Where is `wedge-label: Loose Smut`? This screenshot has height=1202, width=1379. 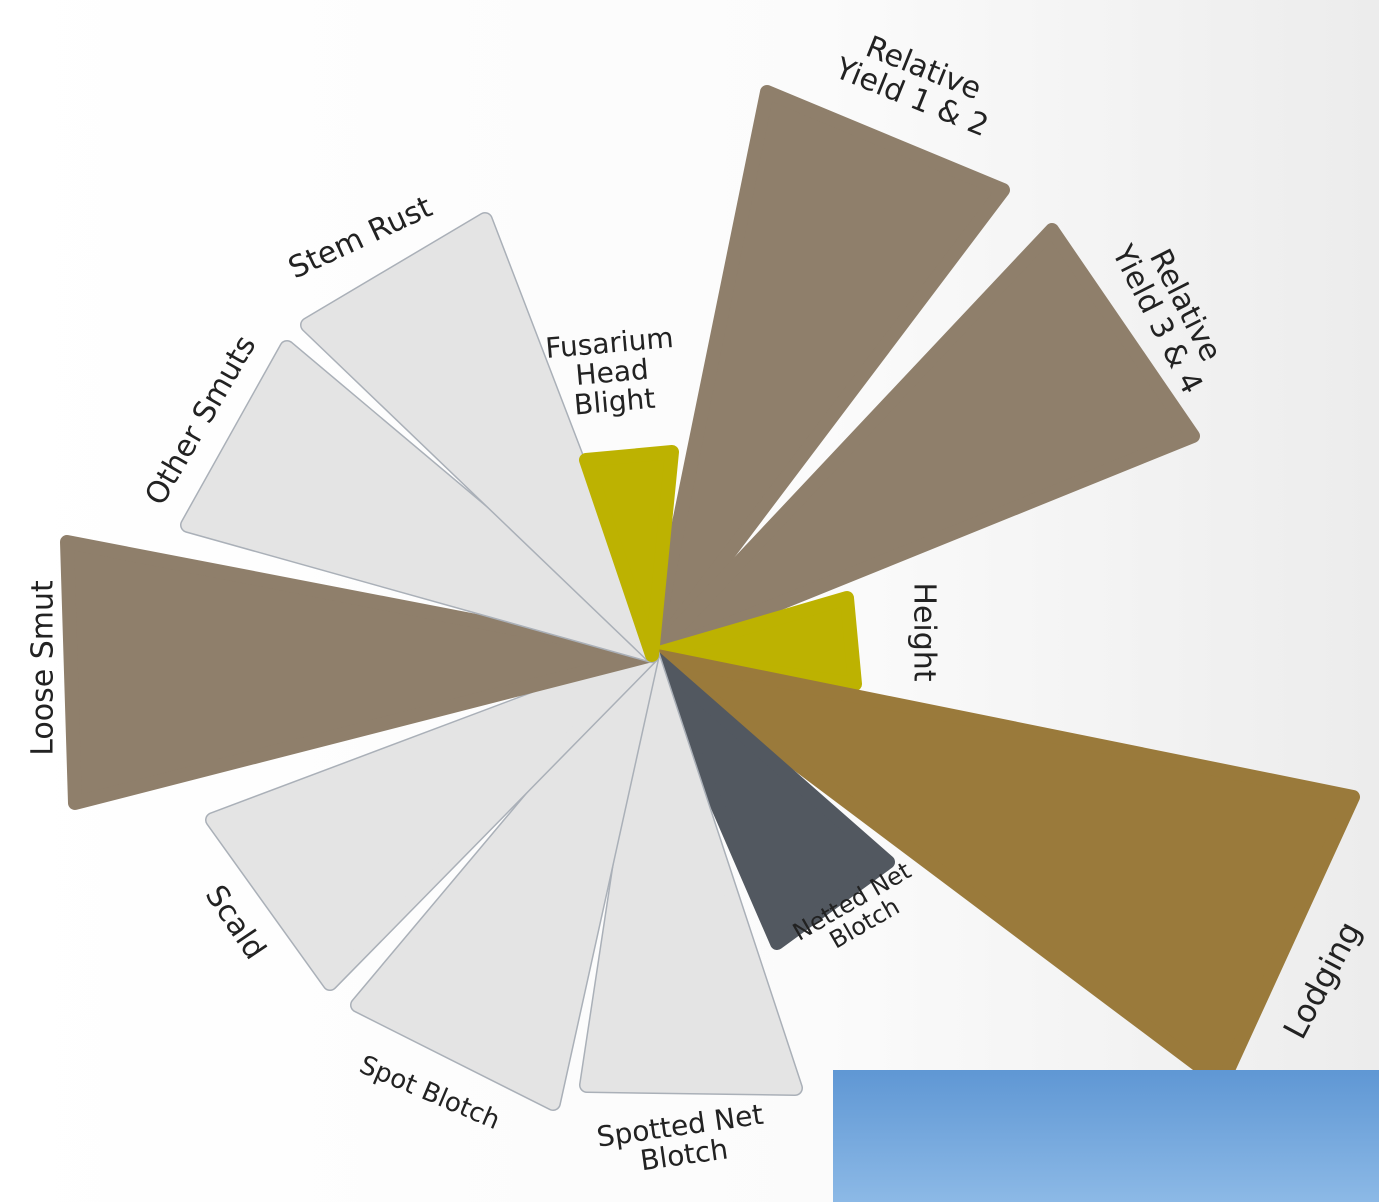 wedge-label: Loose Smut is located at coordinates (43, 668).